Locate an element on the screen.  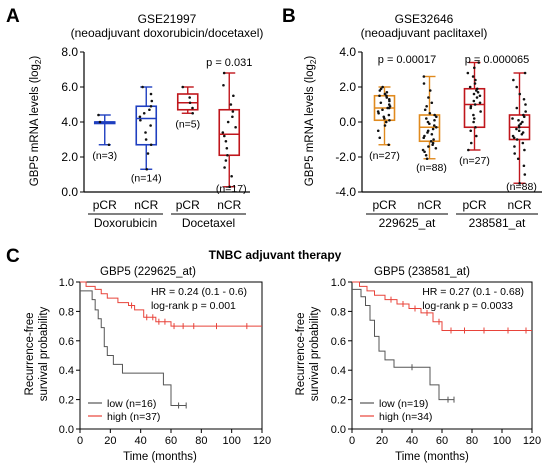
panel-b-category-label: pCR is located at coordinates (384, 205).